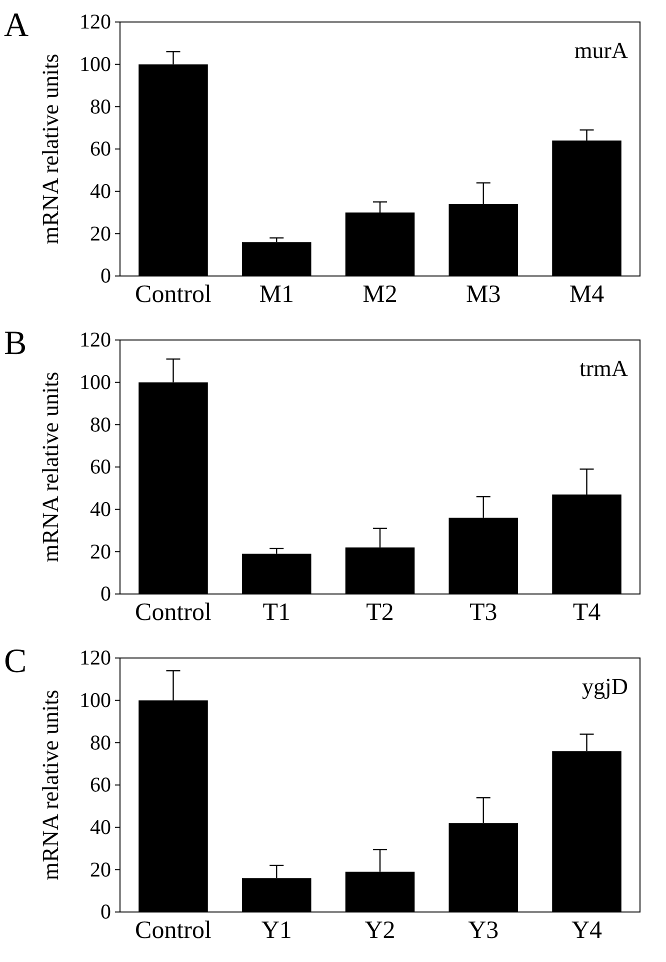 Image resolution: width=666 pixels, height=962 pixels. I want to click on x-tick-label: T2, so click(380, 612).